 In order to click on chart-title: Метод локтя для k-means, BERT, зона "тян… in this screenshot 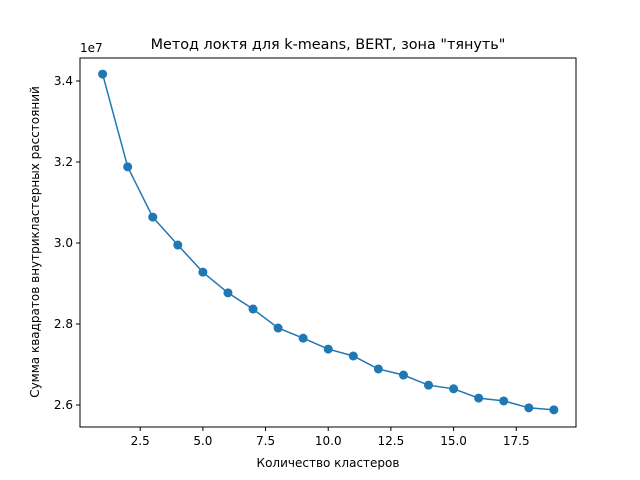, I will do `click(328, 45)`.